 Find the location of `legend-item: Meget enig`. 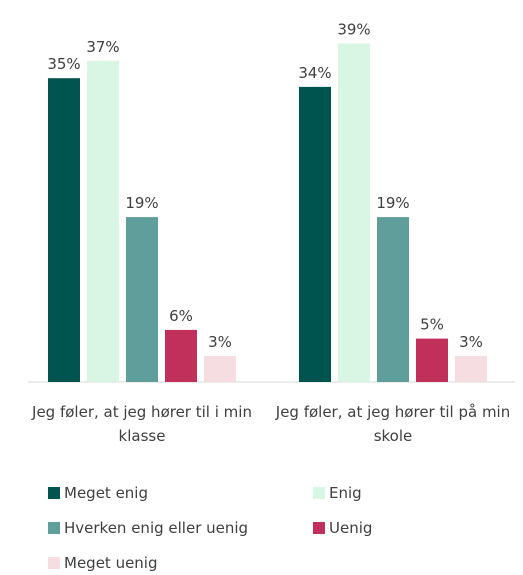

legend-item: Meget enig is located at coordinates (98, 493).